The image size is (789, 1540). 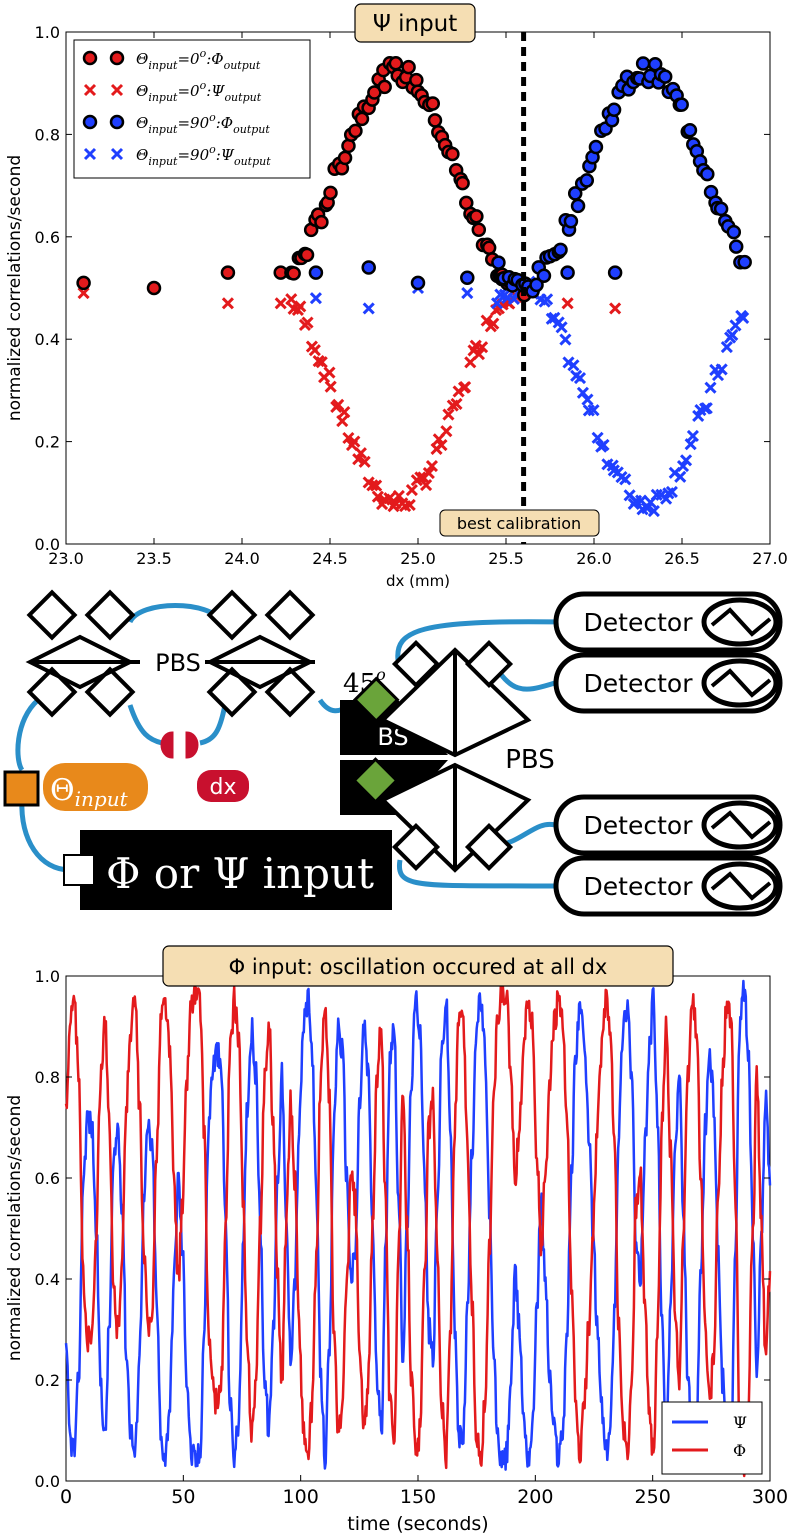 What do you see at coordinates (682, 558) in the screenshot?
I see `x-tick-label: 26.5` at bounding box center [682, 558].